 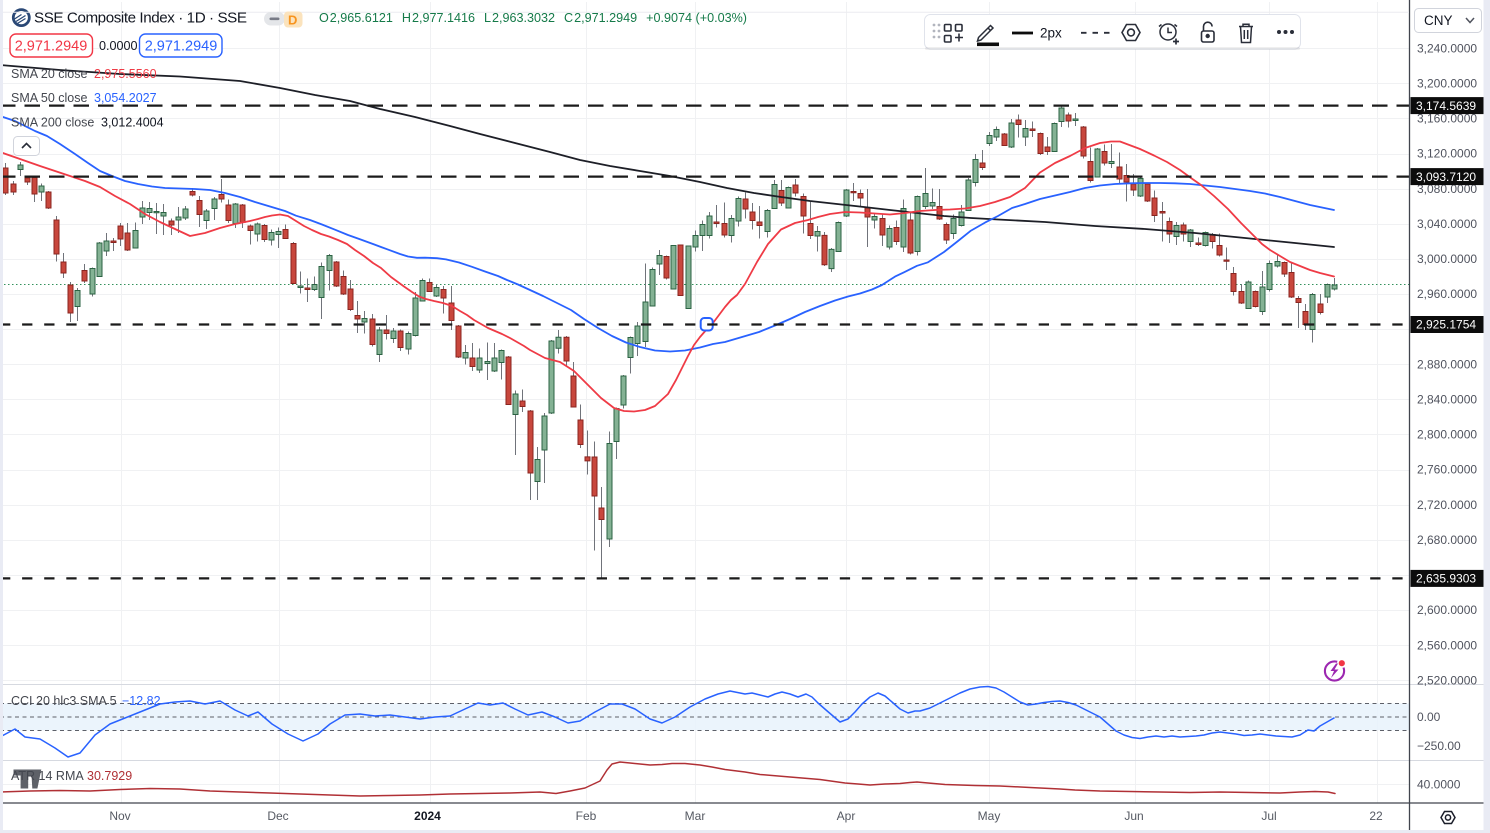 I want to click on svg-text: Mar, so click(x=695, y=816).